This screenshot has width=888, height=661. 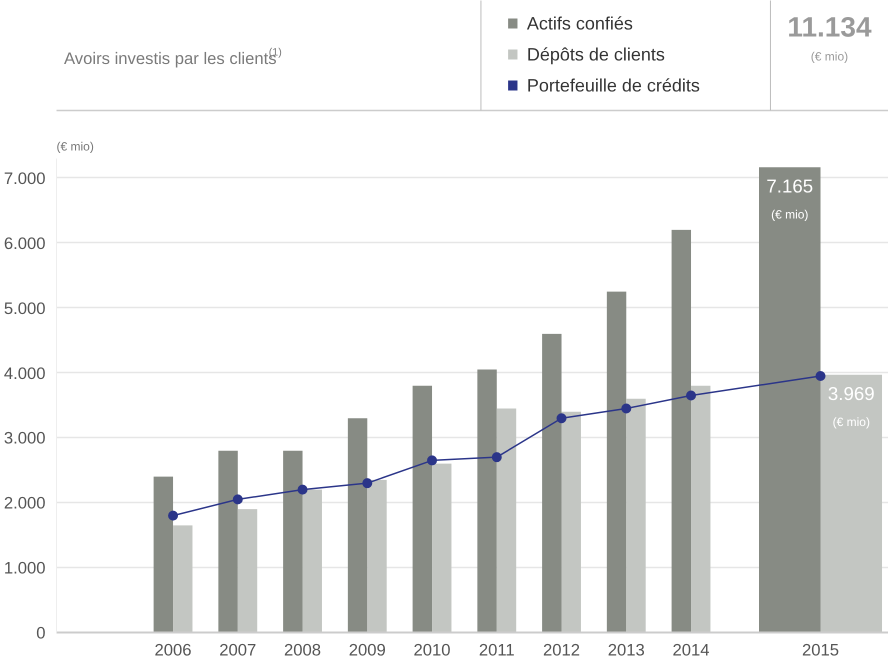 What do you see at coordinates (25, 178) in the screenshot?
I see `y-tick-label: 7.000` at bounding box center [25, 178].